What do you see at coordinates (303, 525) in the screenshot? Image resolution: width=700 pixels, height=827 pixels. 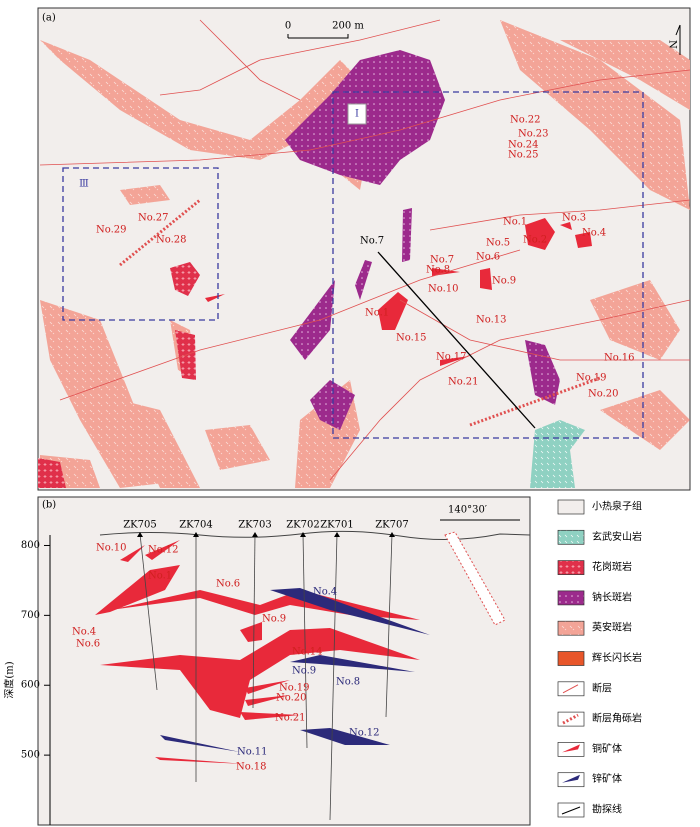 I see `drill-hole-label: ZK702` at bounding box center [303, 525].